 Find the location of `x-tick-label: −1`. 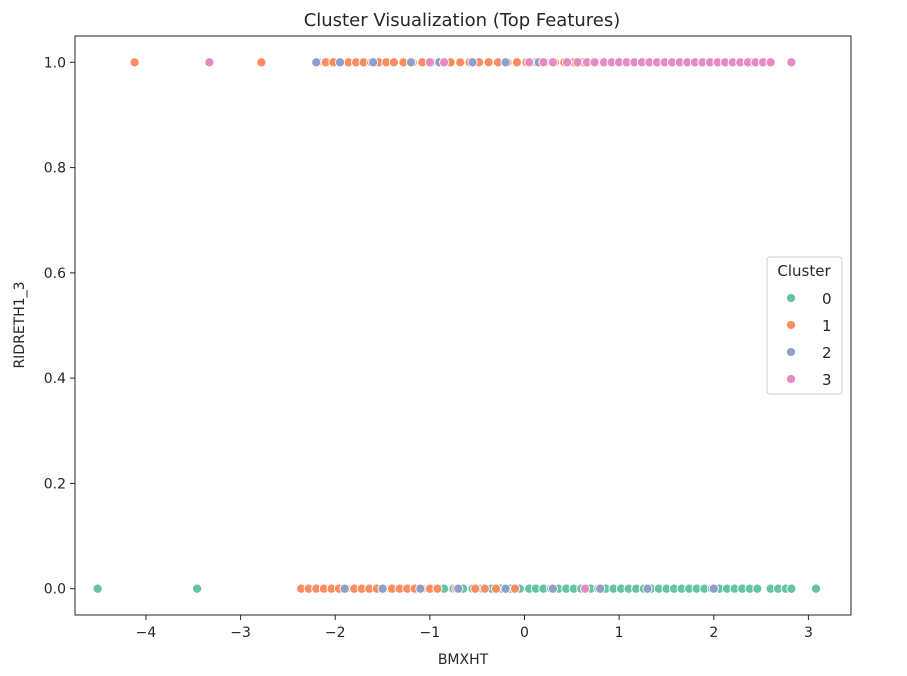

x-tick-label: −1 is located at coordinates (430, 633).